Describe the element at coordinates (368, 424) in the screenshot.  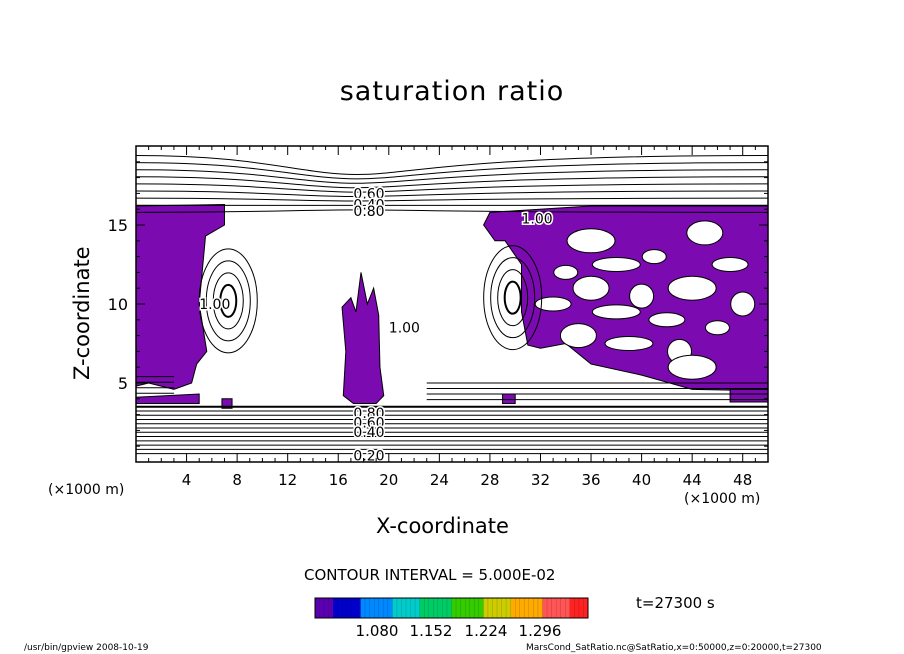
I see `contour-label-7: 0.60` at that location.